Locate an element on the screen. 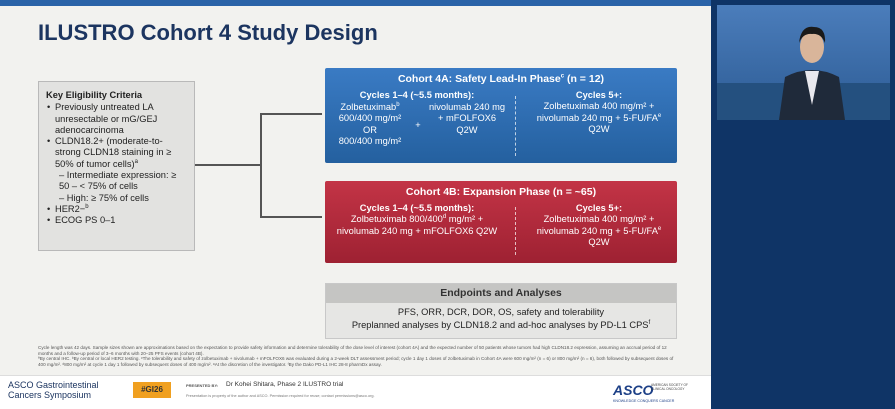 The image size is (895, 409). eligibility-item: HER2−b is located at coordinates (117, 209).